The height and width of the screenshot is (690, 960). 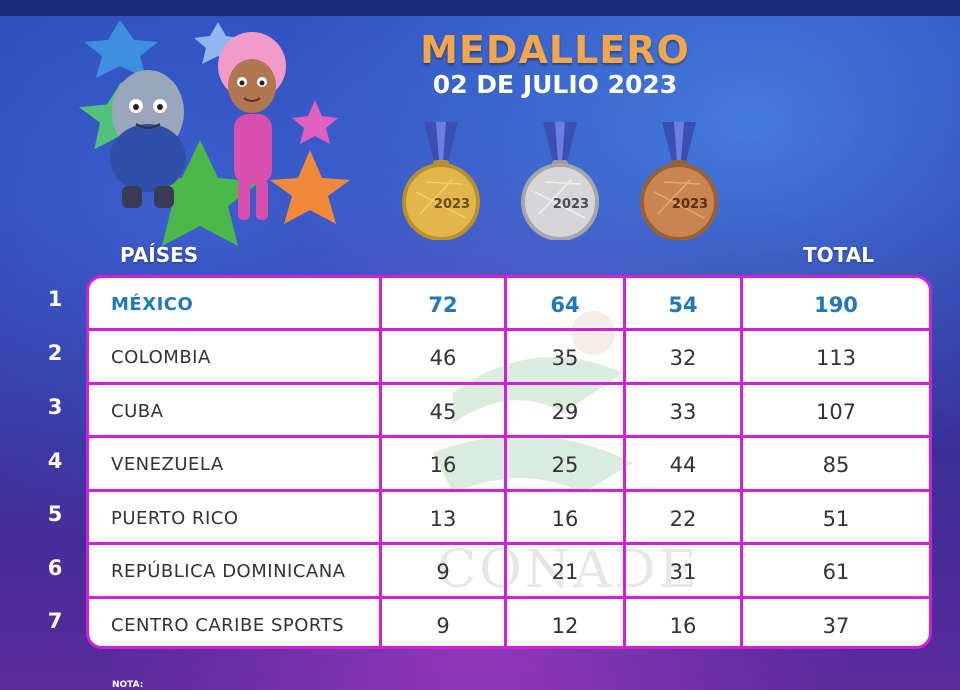 I want to click on table-row: CUBA 45 29 33 107, so click(x=509, y=411).